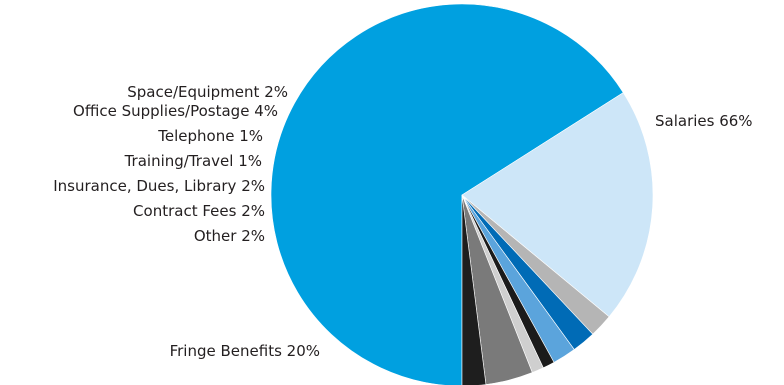  I want to click on pie-label-office-supplies-postage: Office Supplies/Postage 4%, so click(175, 111).